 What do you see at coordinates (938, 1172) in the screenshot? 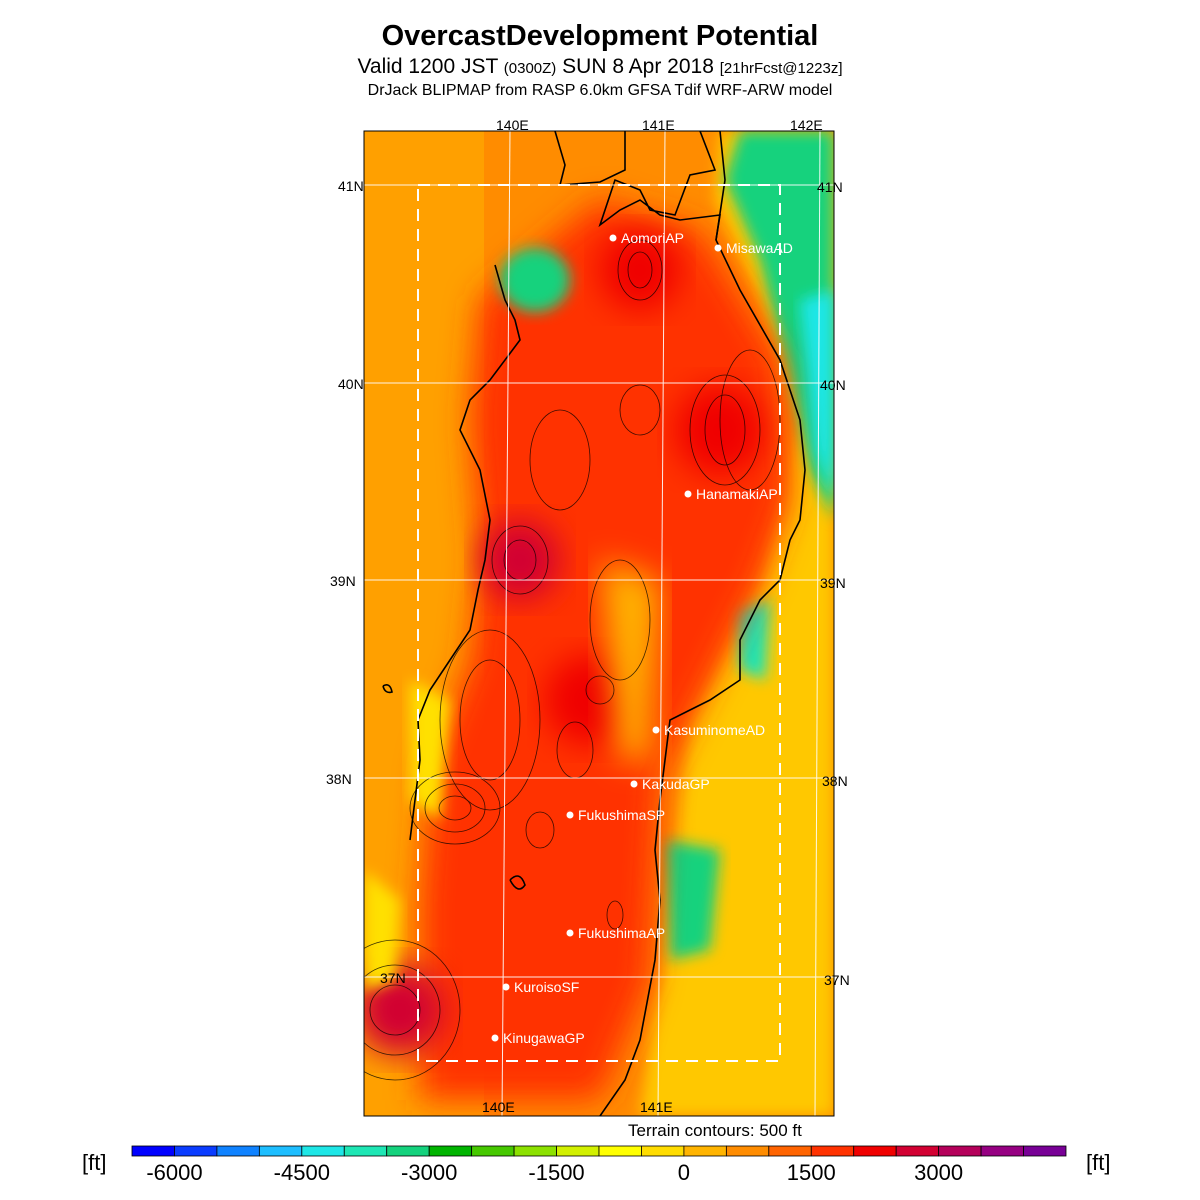
I see `color-scale-tick-label: 3000` at bounding box center [938, 1172].